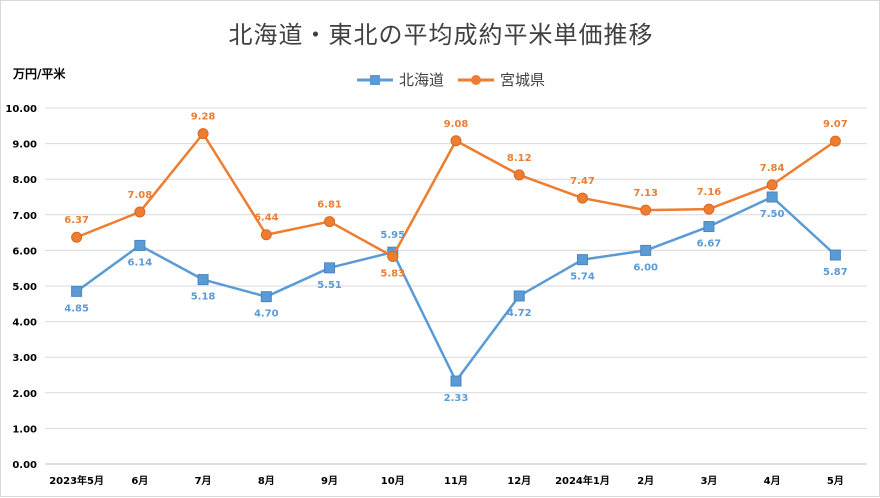 The height and width of the screenshot is (498, 880). I want to click on y-tick-label: 8.00, so click(24, 180).